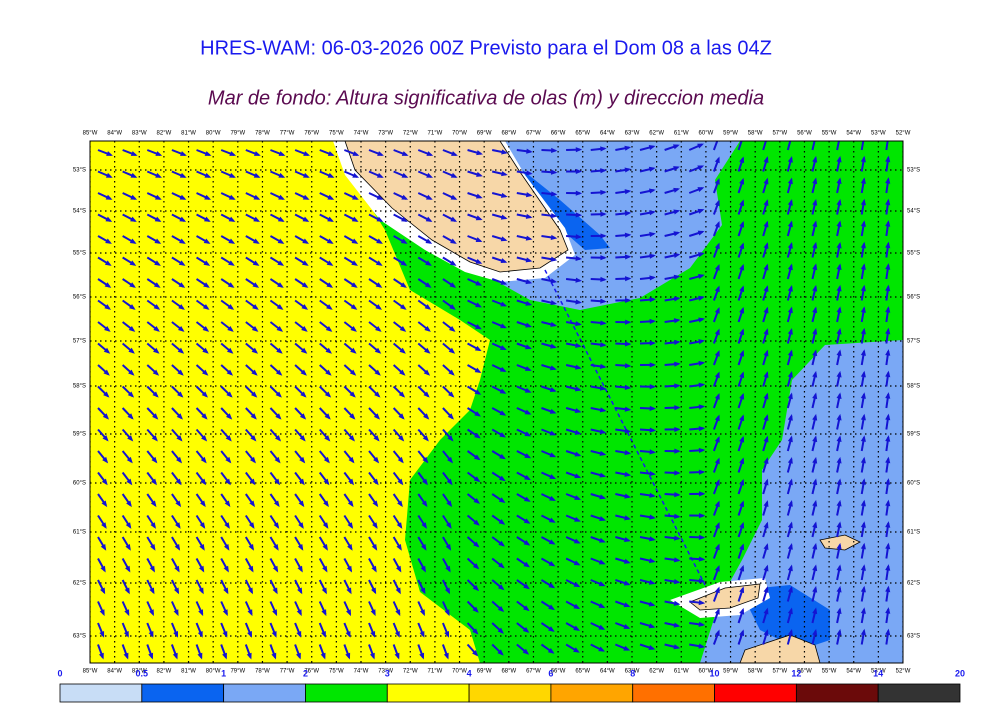  Describe the element at coordinates (164, 134) in the screenshot. I see `longitude-label: 82°W` at that location.